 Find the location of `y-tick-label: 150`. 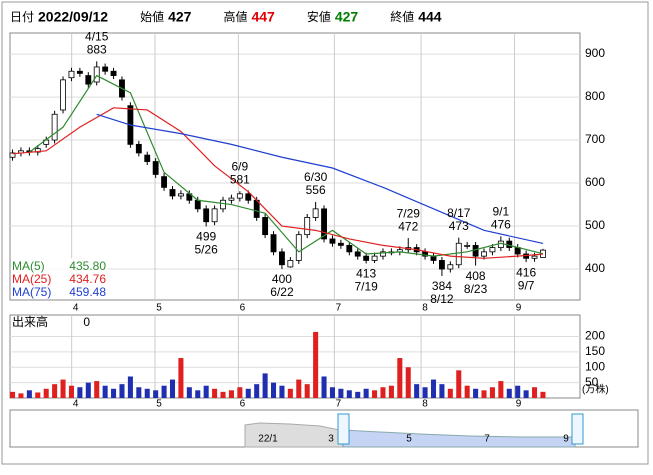

y-tick-label: 150 is located at coordinates (595, 351).